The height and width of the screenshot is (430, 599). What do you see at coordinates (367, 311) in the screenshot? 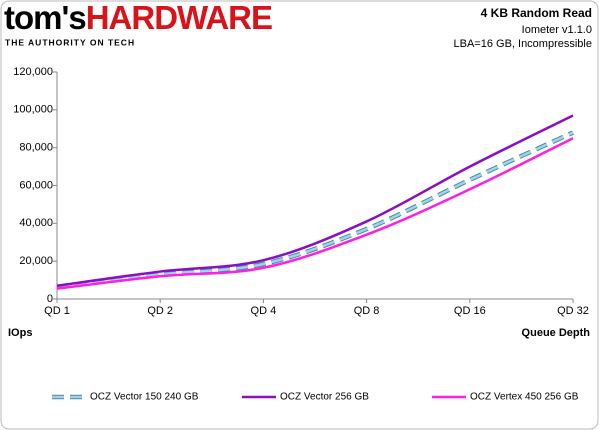
I see `x-tick-label: QD 8` at bounding box center [367, 311].